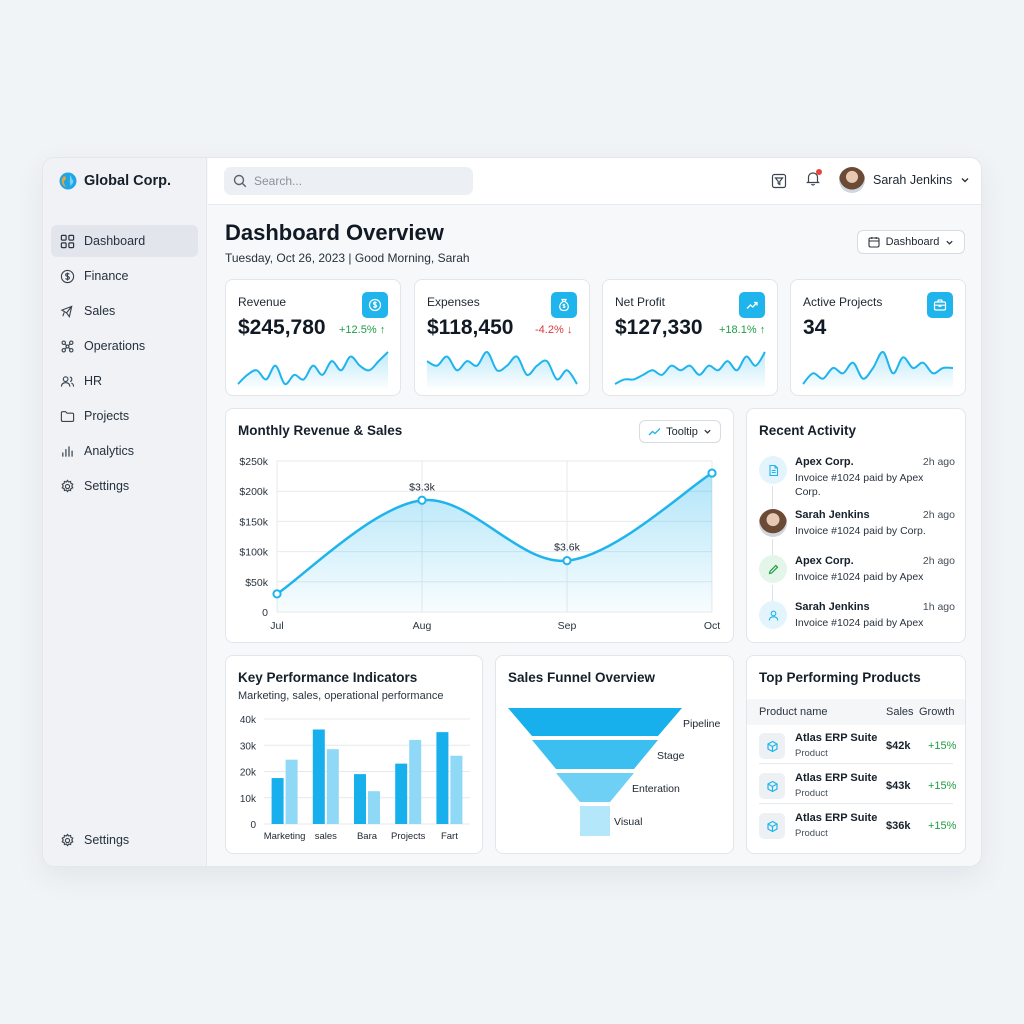 This screenshot has height=1024, width=1024. I want to click on activity-name: Sarah Jenkins, so click(832, 607).